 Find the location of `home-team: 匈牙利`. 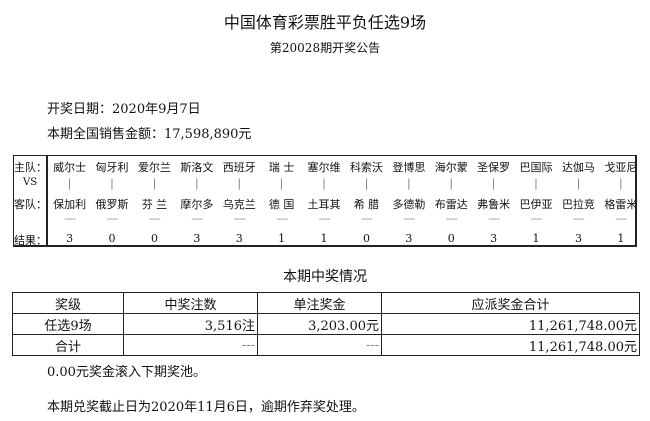

home-team: 匈牙利 is located at coordinates (112, 167).